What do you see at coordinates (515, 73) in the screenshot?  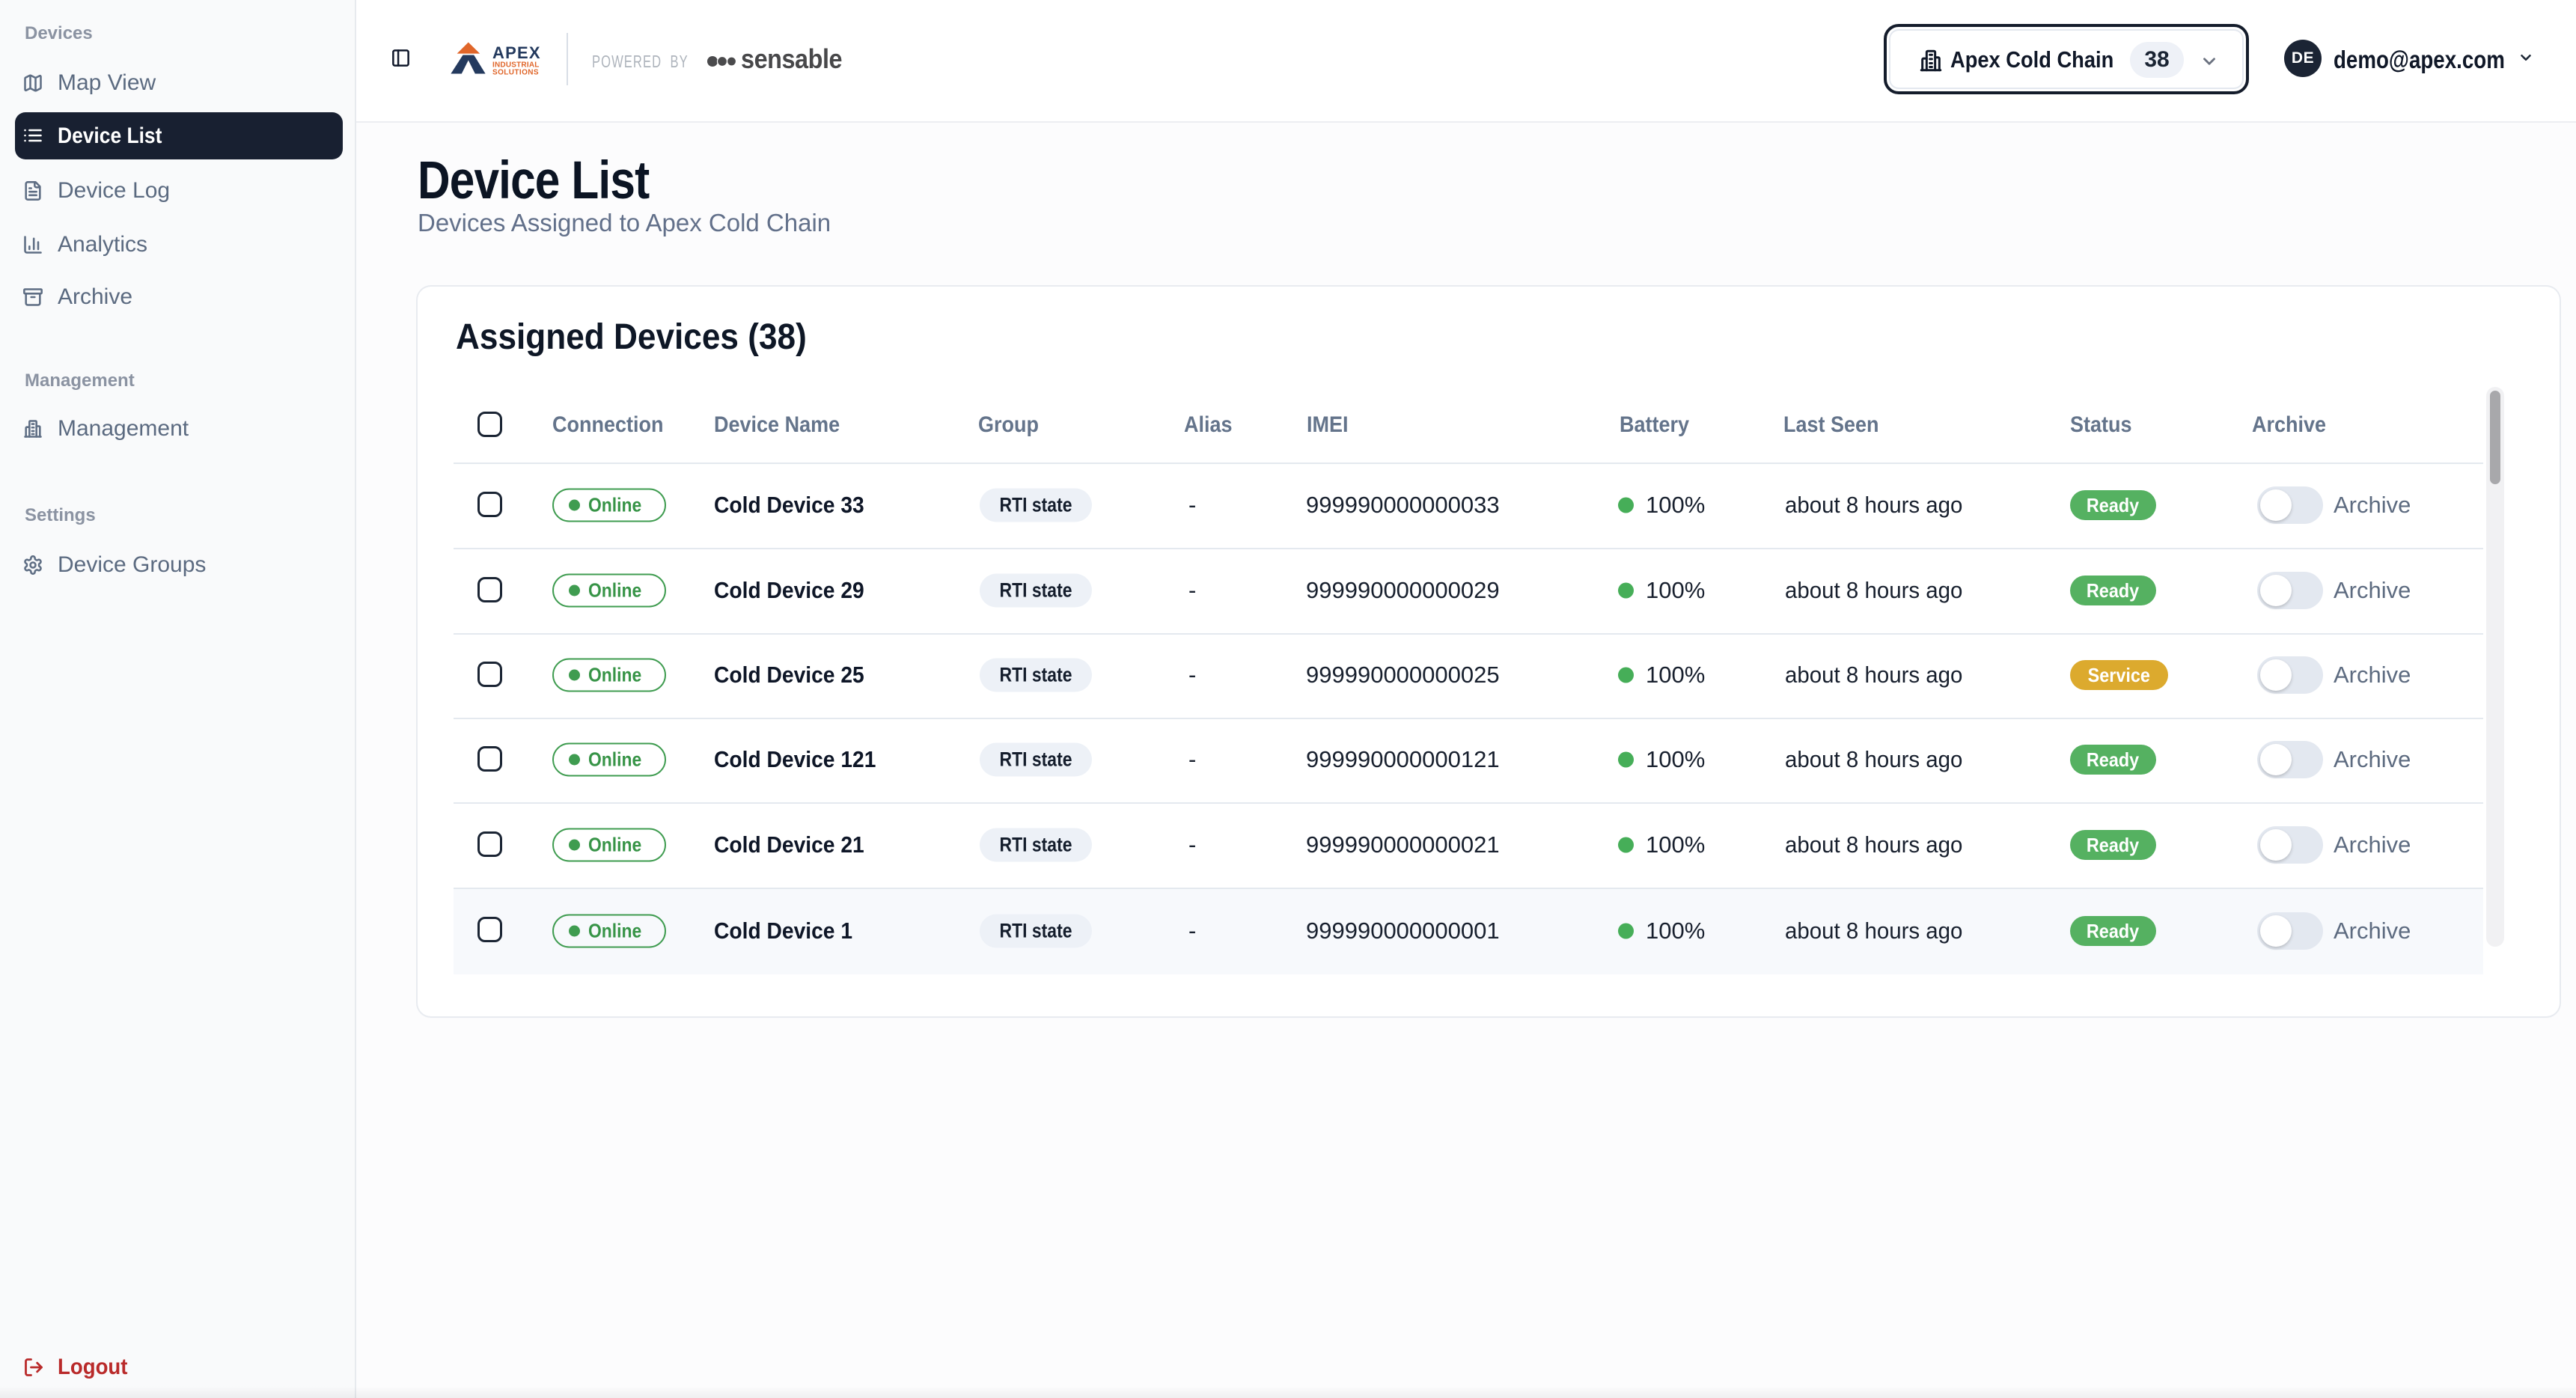 I see `svg-text: SOLUTIONS` at bounding box center [515, 73].